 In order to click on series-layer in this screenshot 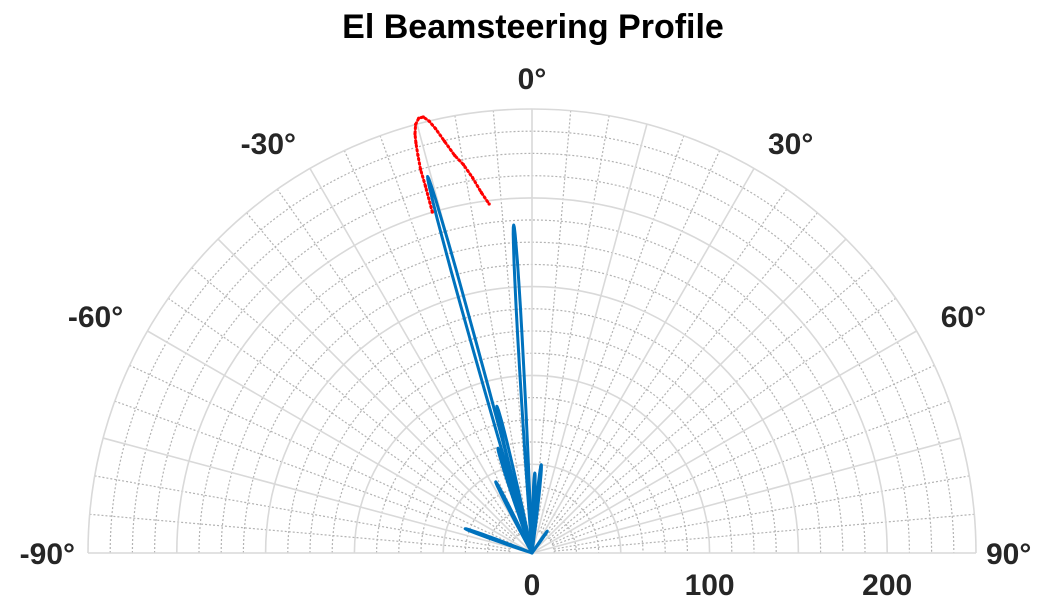, I will do `click(481, 335)`.